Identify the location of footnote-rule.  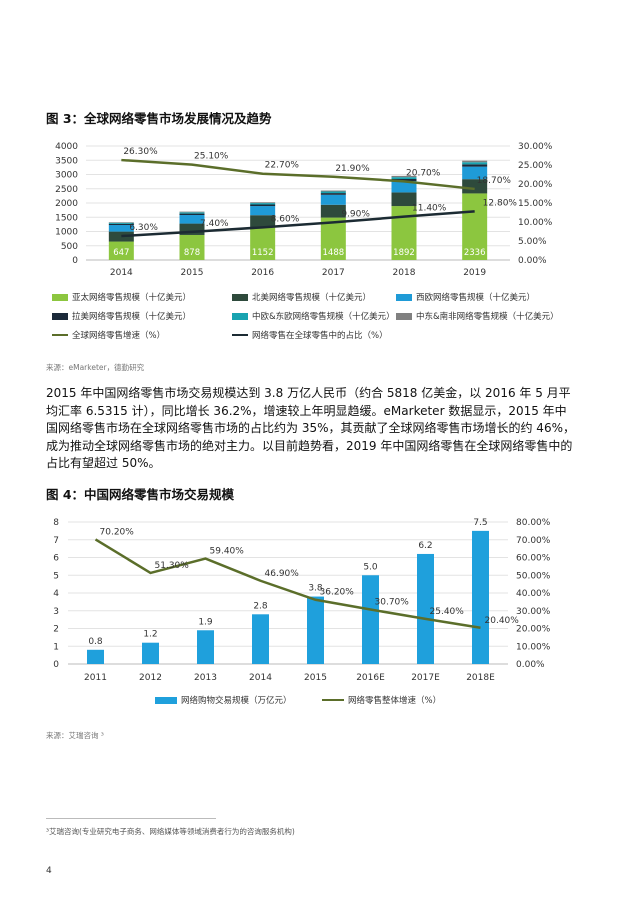
(131, 818).